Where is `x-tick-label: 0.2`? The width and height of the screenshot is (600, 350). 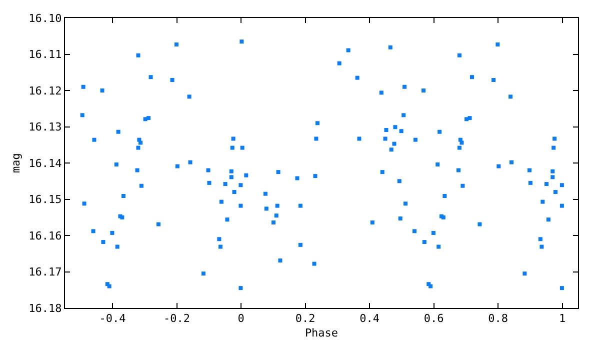 x-tick-label: 0.2 is located at coordinates (305, 319).